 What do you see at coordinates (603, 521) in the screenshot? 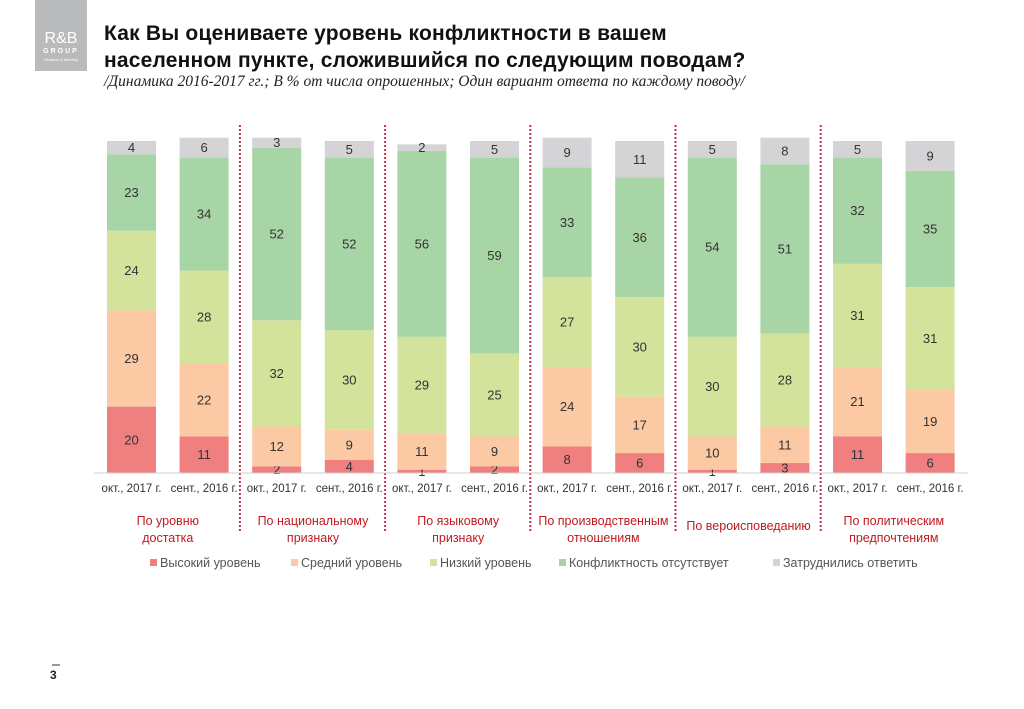
I see `group-label: По производственным` at bounding box center [603, 521].